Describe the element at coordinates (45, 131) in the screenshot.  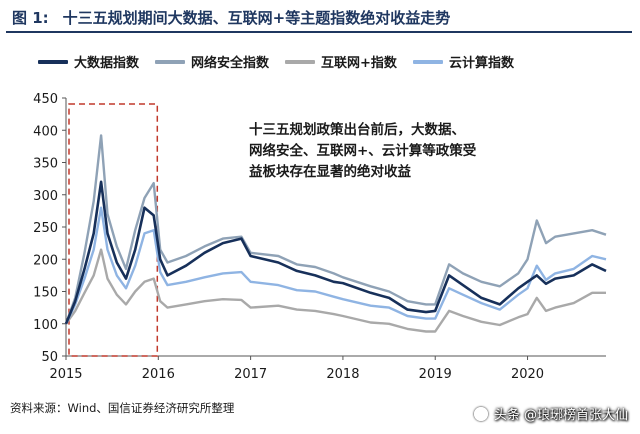
I see `y-tick-label: 400` at that location.